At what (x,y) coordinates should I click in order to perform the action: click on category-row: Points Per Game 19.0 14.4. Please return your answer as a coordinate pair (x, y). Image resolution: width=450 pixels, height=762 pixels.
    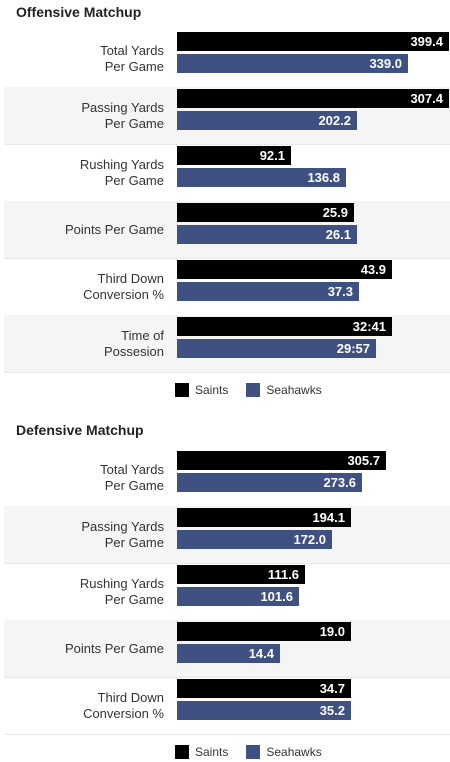
    Looking at the image, I should click on (227, 649).